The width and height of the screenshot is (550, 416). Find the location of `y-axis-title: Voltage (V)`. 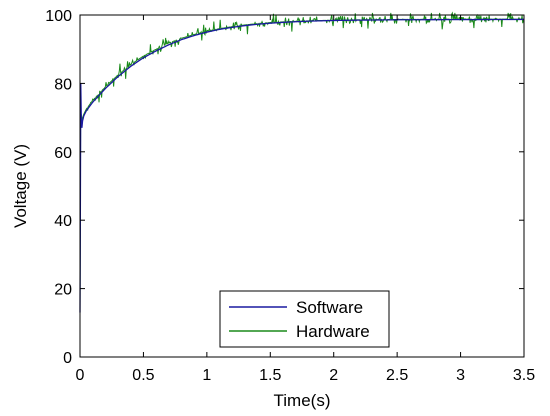

y-axis-title: Voltage (V) is located at coordinates (20, 186).